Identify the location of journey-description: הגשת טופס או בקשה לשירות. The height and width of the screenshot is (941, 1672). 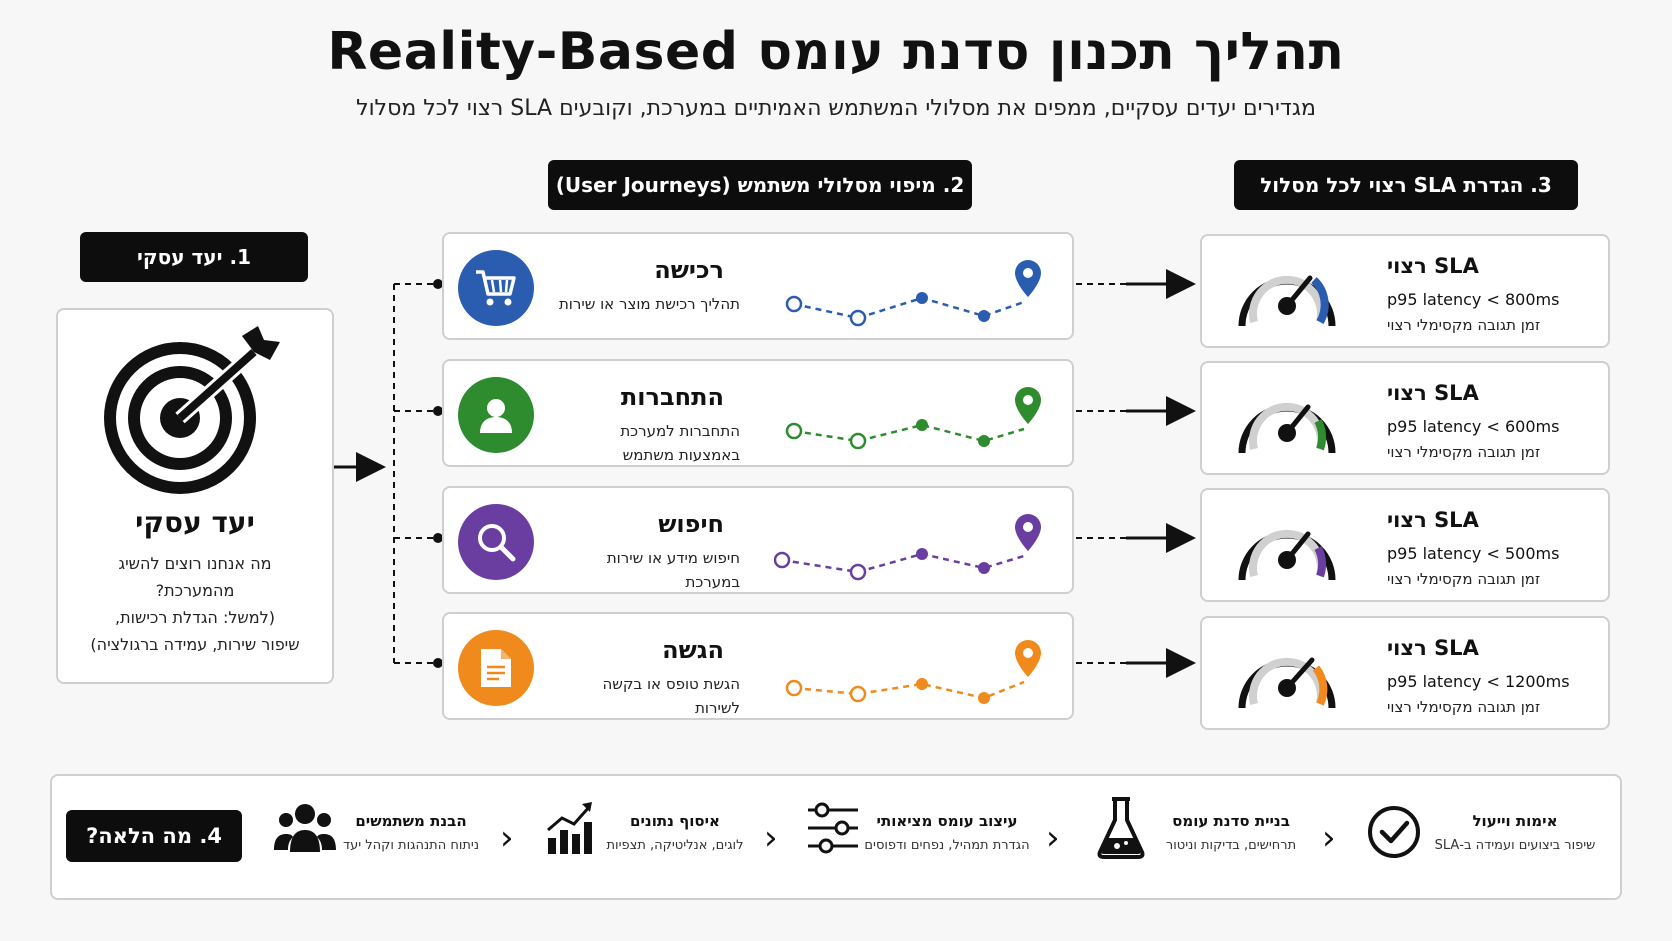
(642, 696).